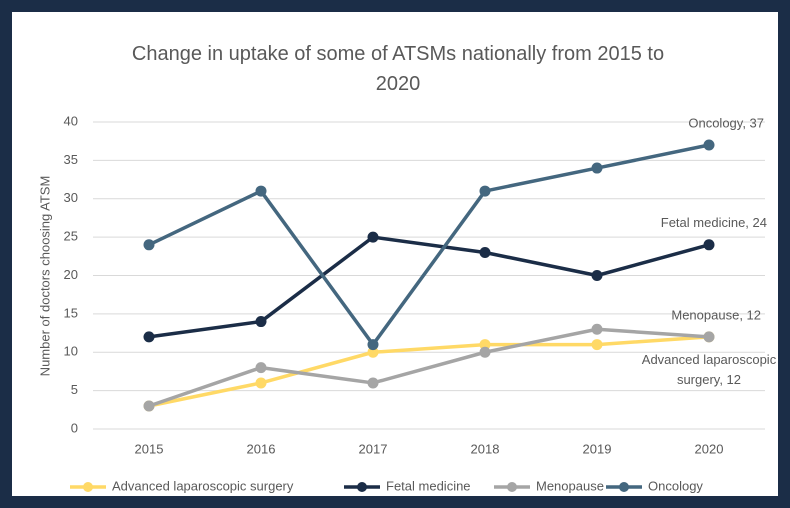 The height and width of the screenshot is (508, 790). What do you see at coordinates (74, 427) in the screenshot?
I see `y-tick-label: 0` at bounding box center [74, 427].